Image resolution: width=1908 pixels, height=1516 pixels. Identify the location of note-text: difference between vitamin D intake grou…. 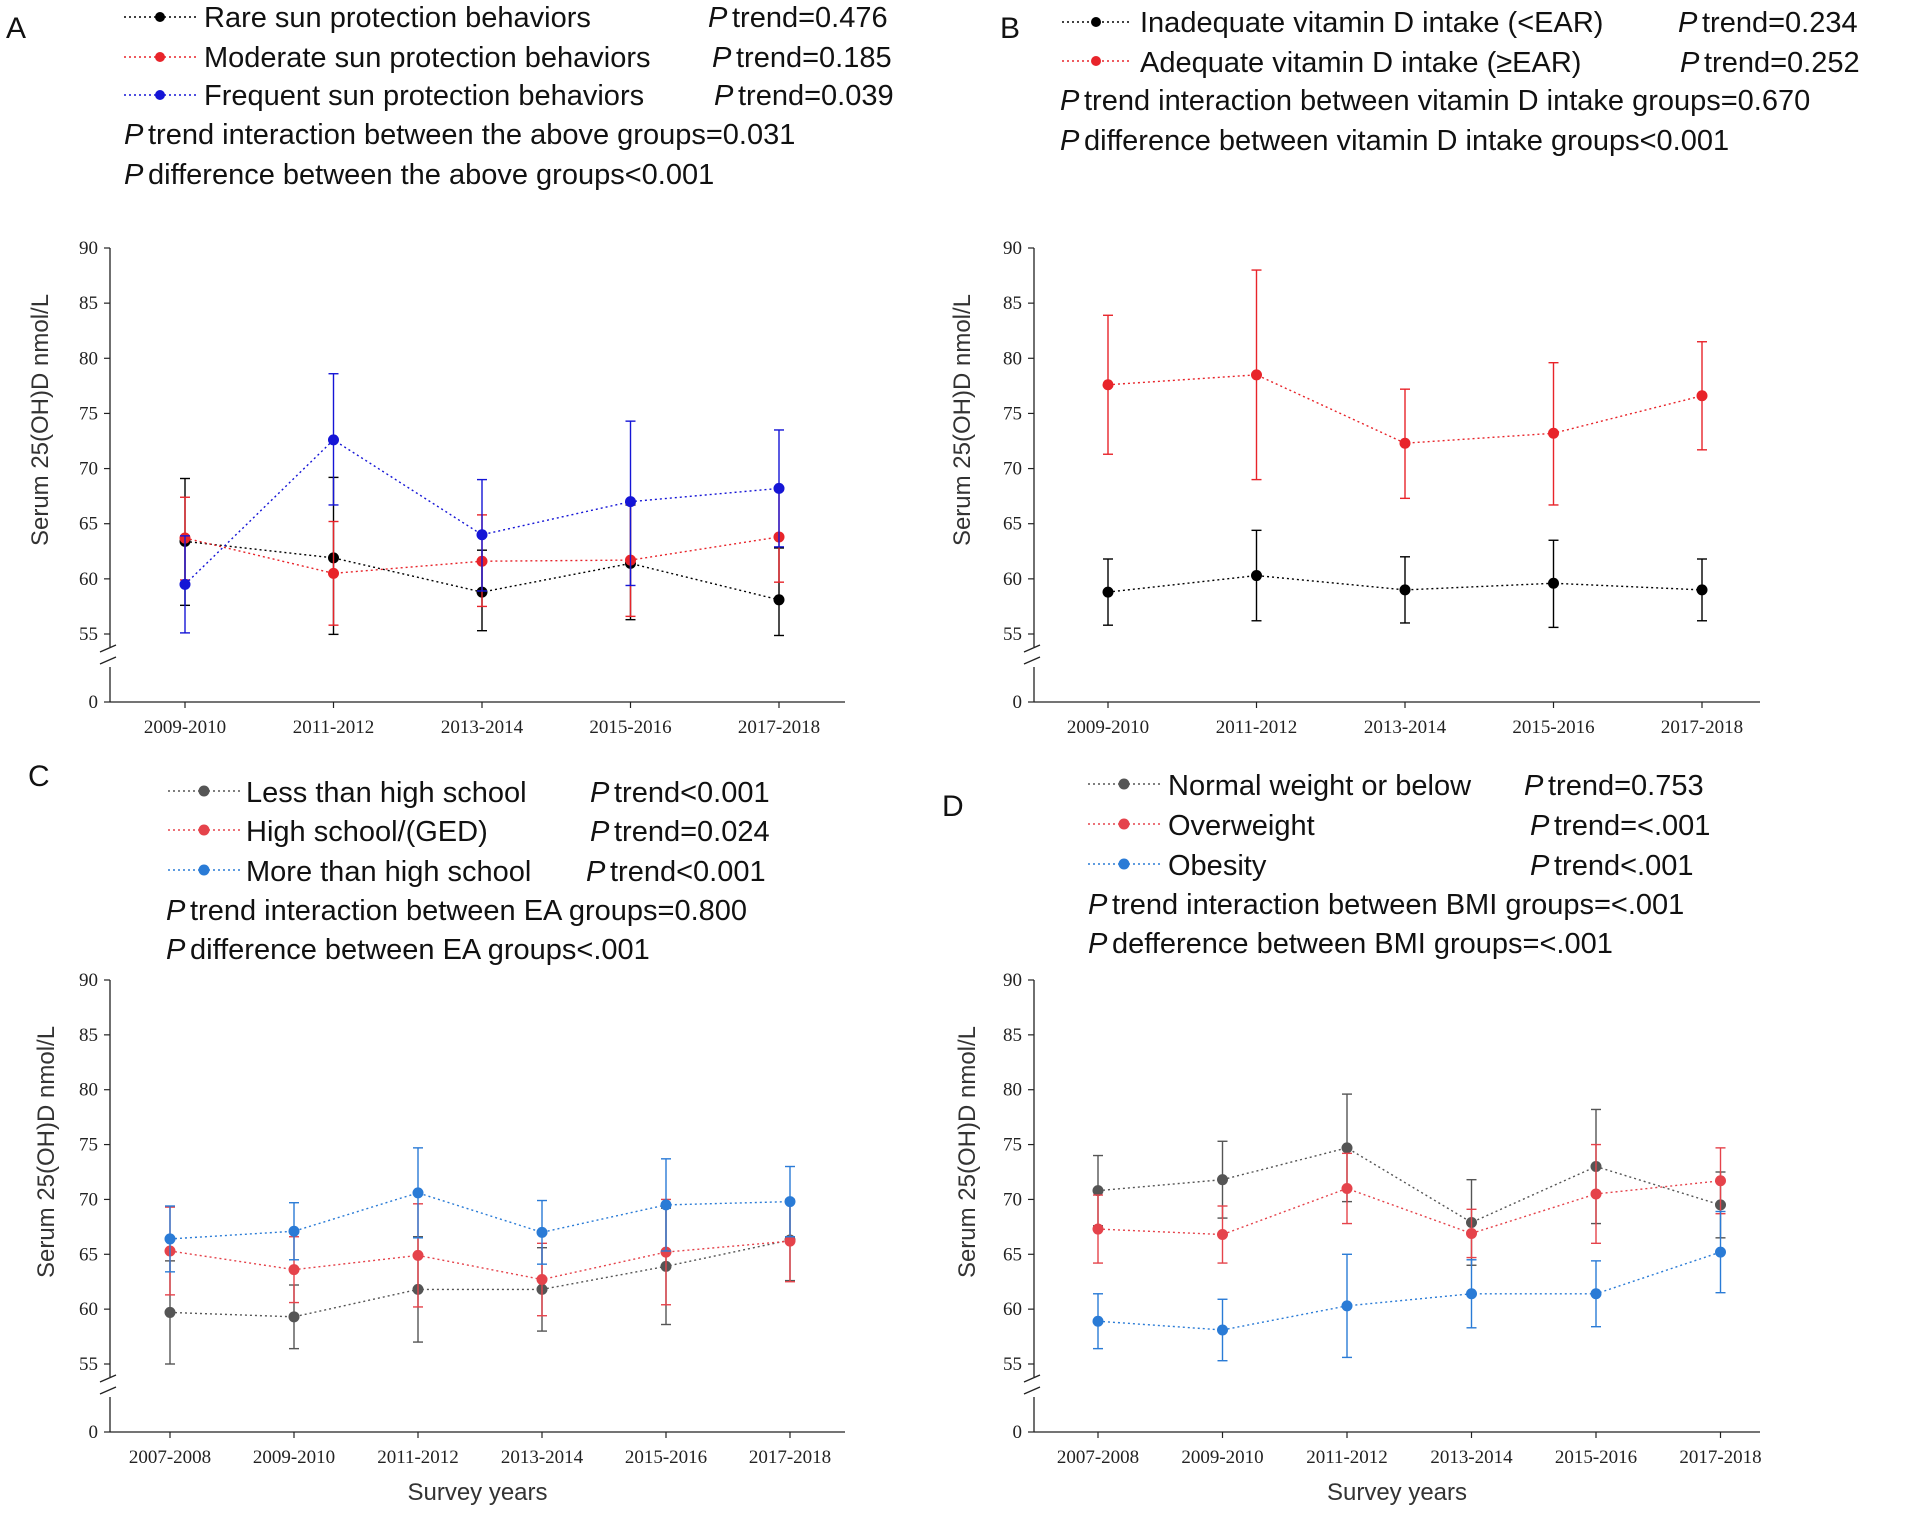
(1406, 141).